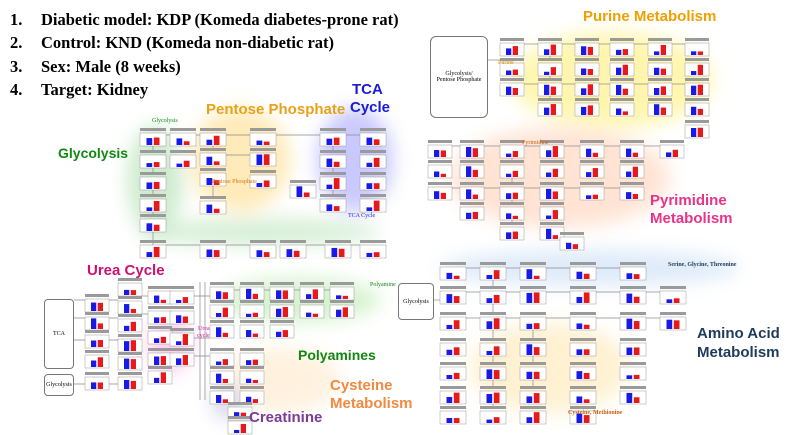 This screenshot has width=789, height=435. What do you see at coordinates (702, 265) in the screenshot?
I see `label-serine-glycine-threonine: Serine, Glycine, Threonine` at bounding box center [702, 265].